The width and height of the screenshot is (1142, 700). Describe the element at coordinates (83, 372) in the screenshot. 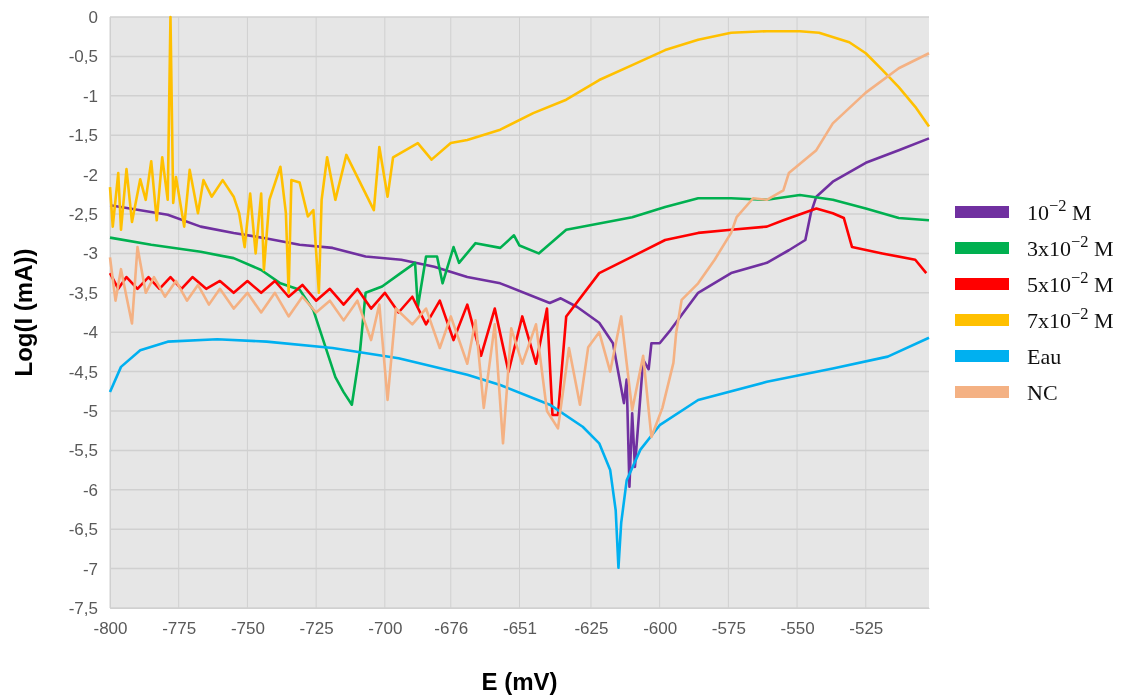

I see `y-tick-label: -4,5` at that location.